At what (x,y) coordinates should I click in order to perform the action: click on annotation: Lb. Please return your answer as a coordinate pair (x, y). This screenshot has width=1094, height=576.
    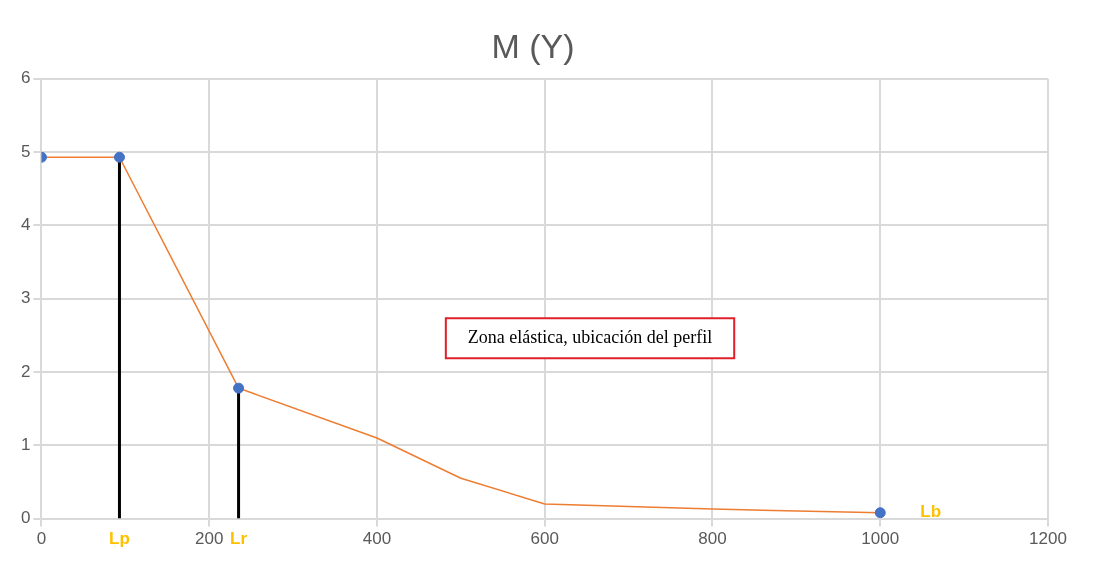
    Looking at the image, I should click on (931, 512).